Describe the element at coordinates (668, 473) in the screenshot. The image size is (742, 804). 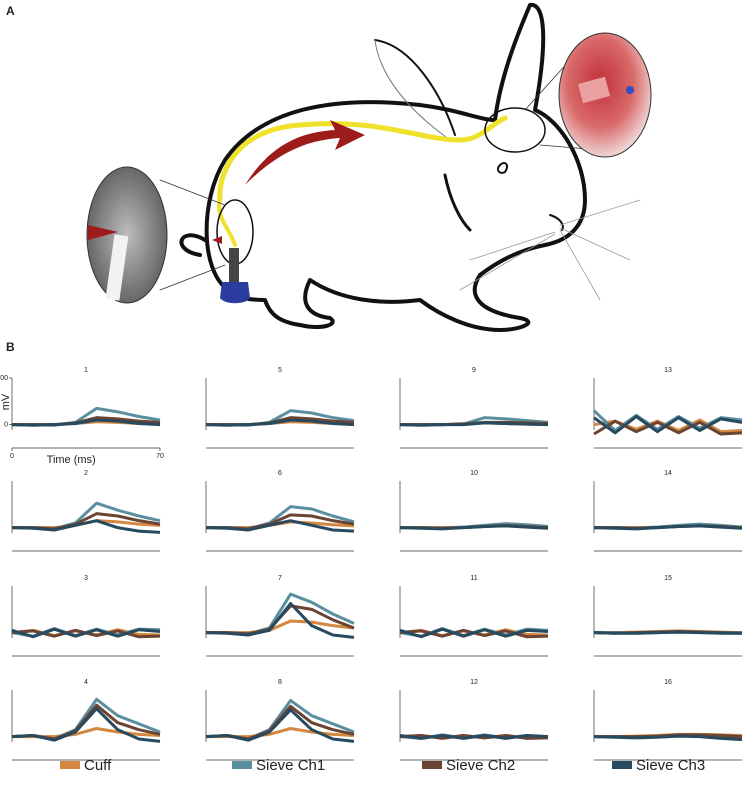
I see `plot-title: 14` at that location.